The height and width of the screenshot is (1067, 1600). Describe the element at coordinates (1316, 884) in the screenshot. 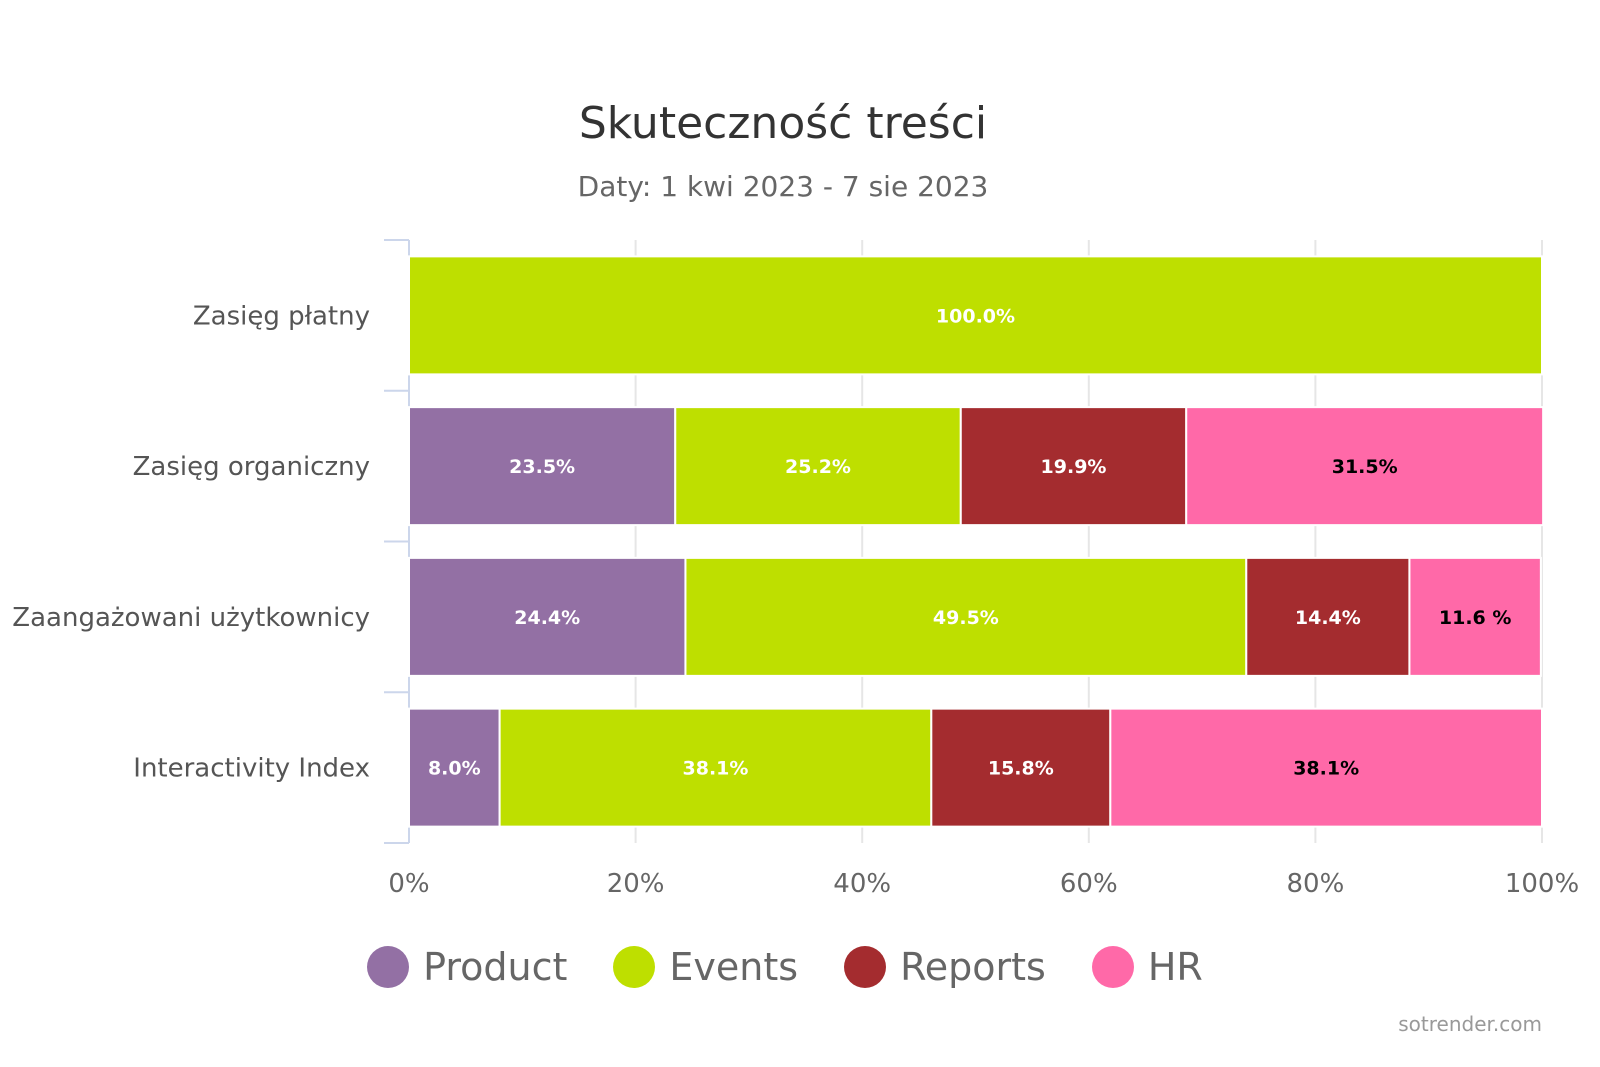

I see `x-tick-label: 80%` at that location.